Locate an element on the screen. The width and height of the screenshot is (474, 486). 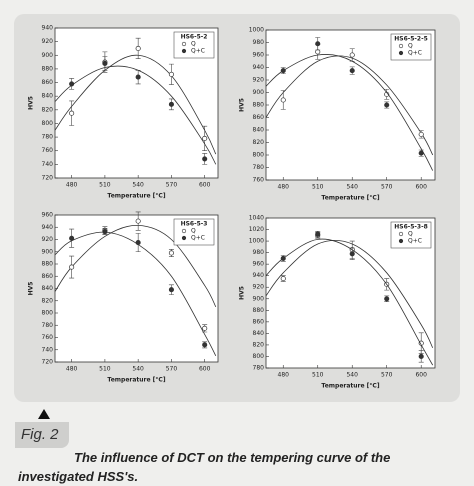
figure-label: Fig. 2 is located at coordinates (42, 435).